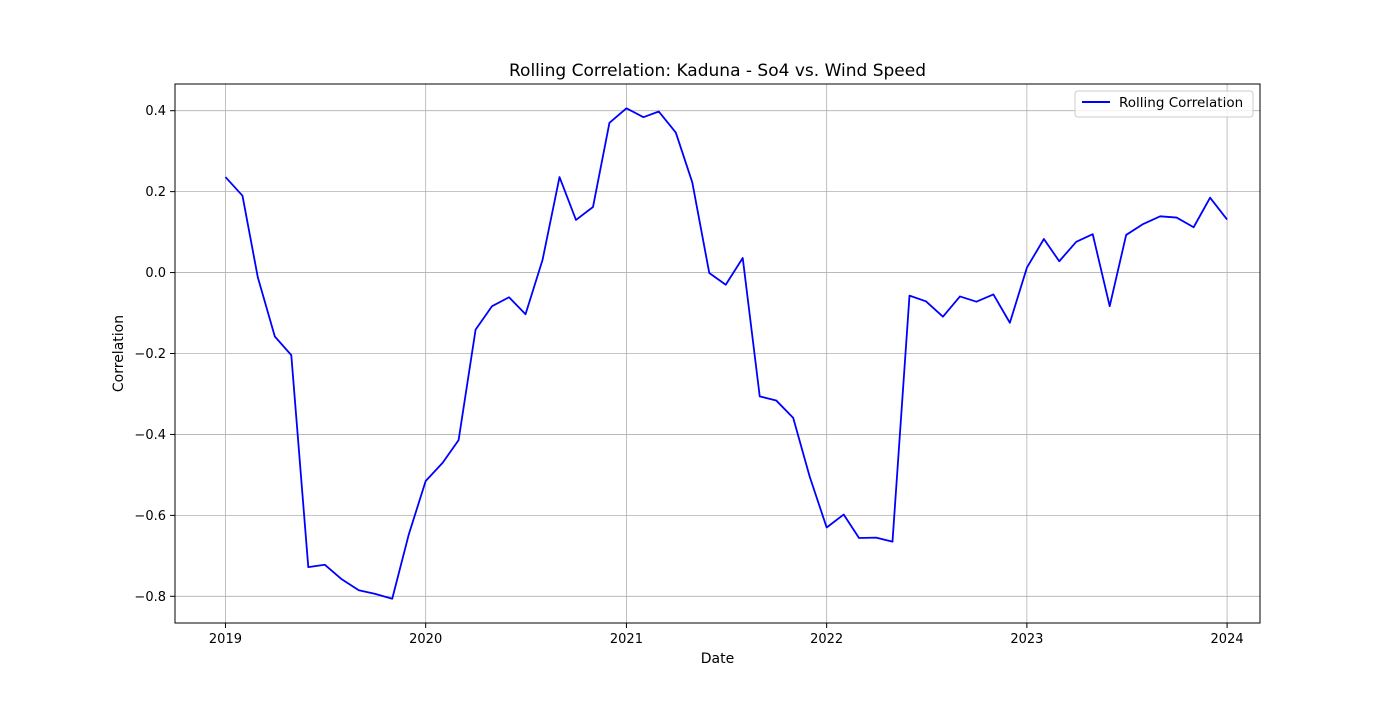 The height and width of the screenshot is (705, 1400). I want to click on legend-box, so click(1164, 104).